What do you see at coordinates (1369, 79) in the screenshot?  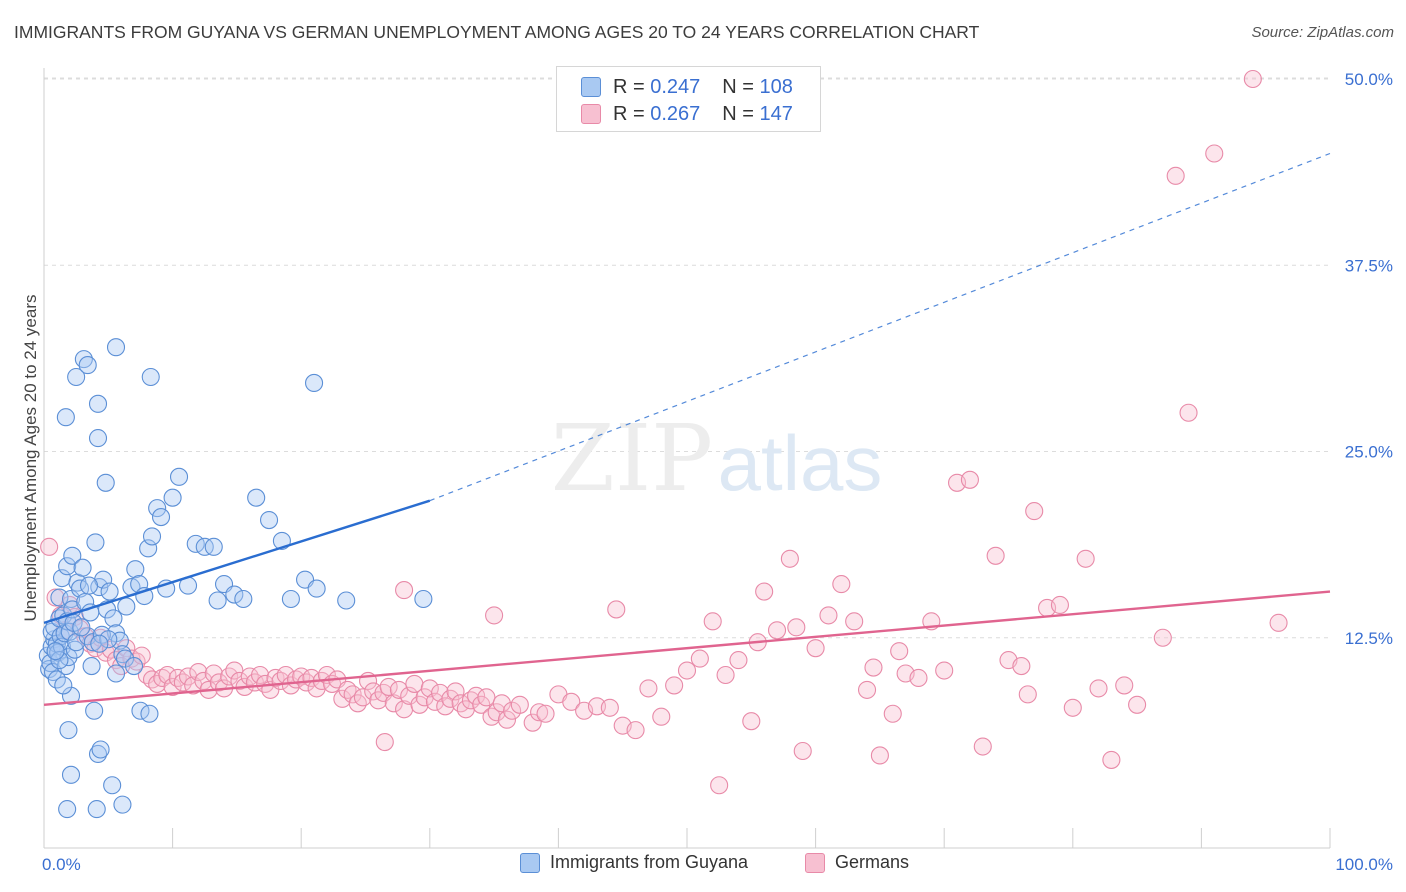 I see `y-tick-label: 50.0%` at bounding box center [1369, 79].